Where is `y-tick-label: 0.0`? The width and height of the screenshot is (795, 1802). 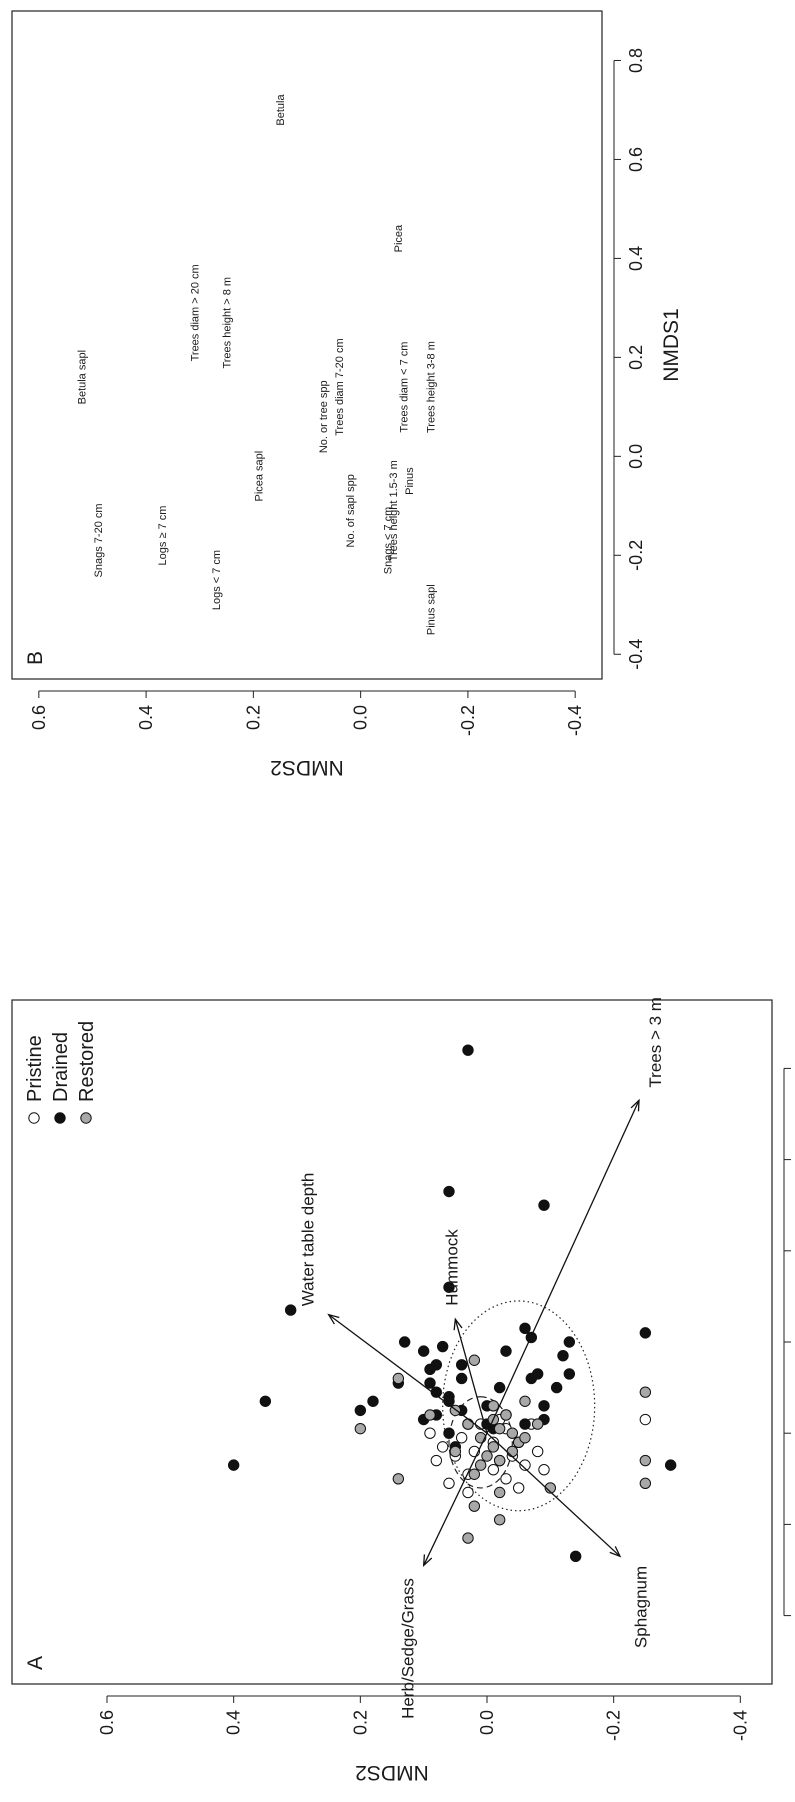 y-tick-label: 0.0 is located at coordinates (361, 717).